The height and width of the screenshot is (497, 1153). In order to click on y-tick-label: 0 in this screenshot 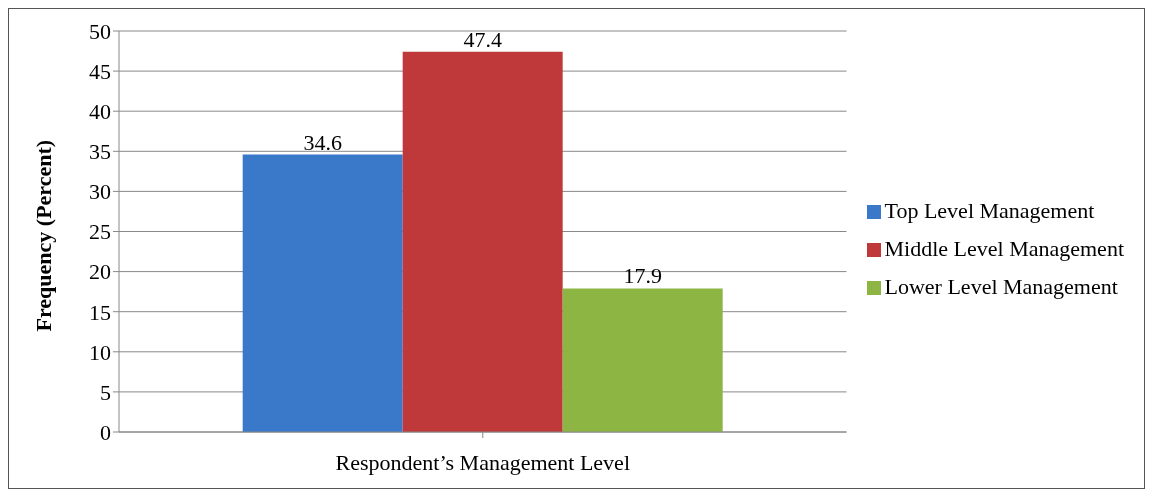, I will do `click(105, 432)`.